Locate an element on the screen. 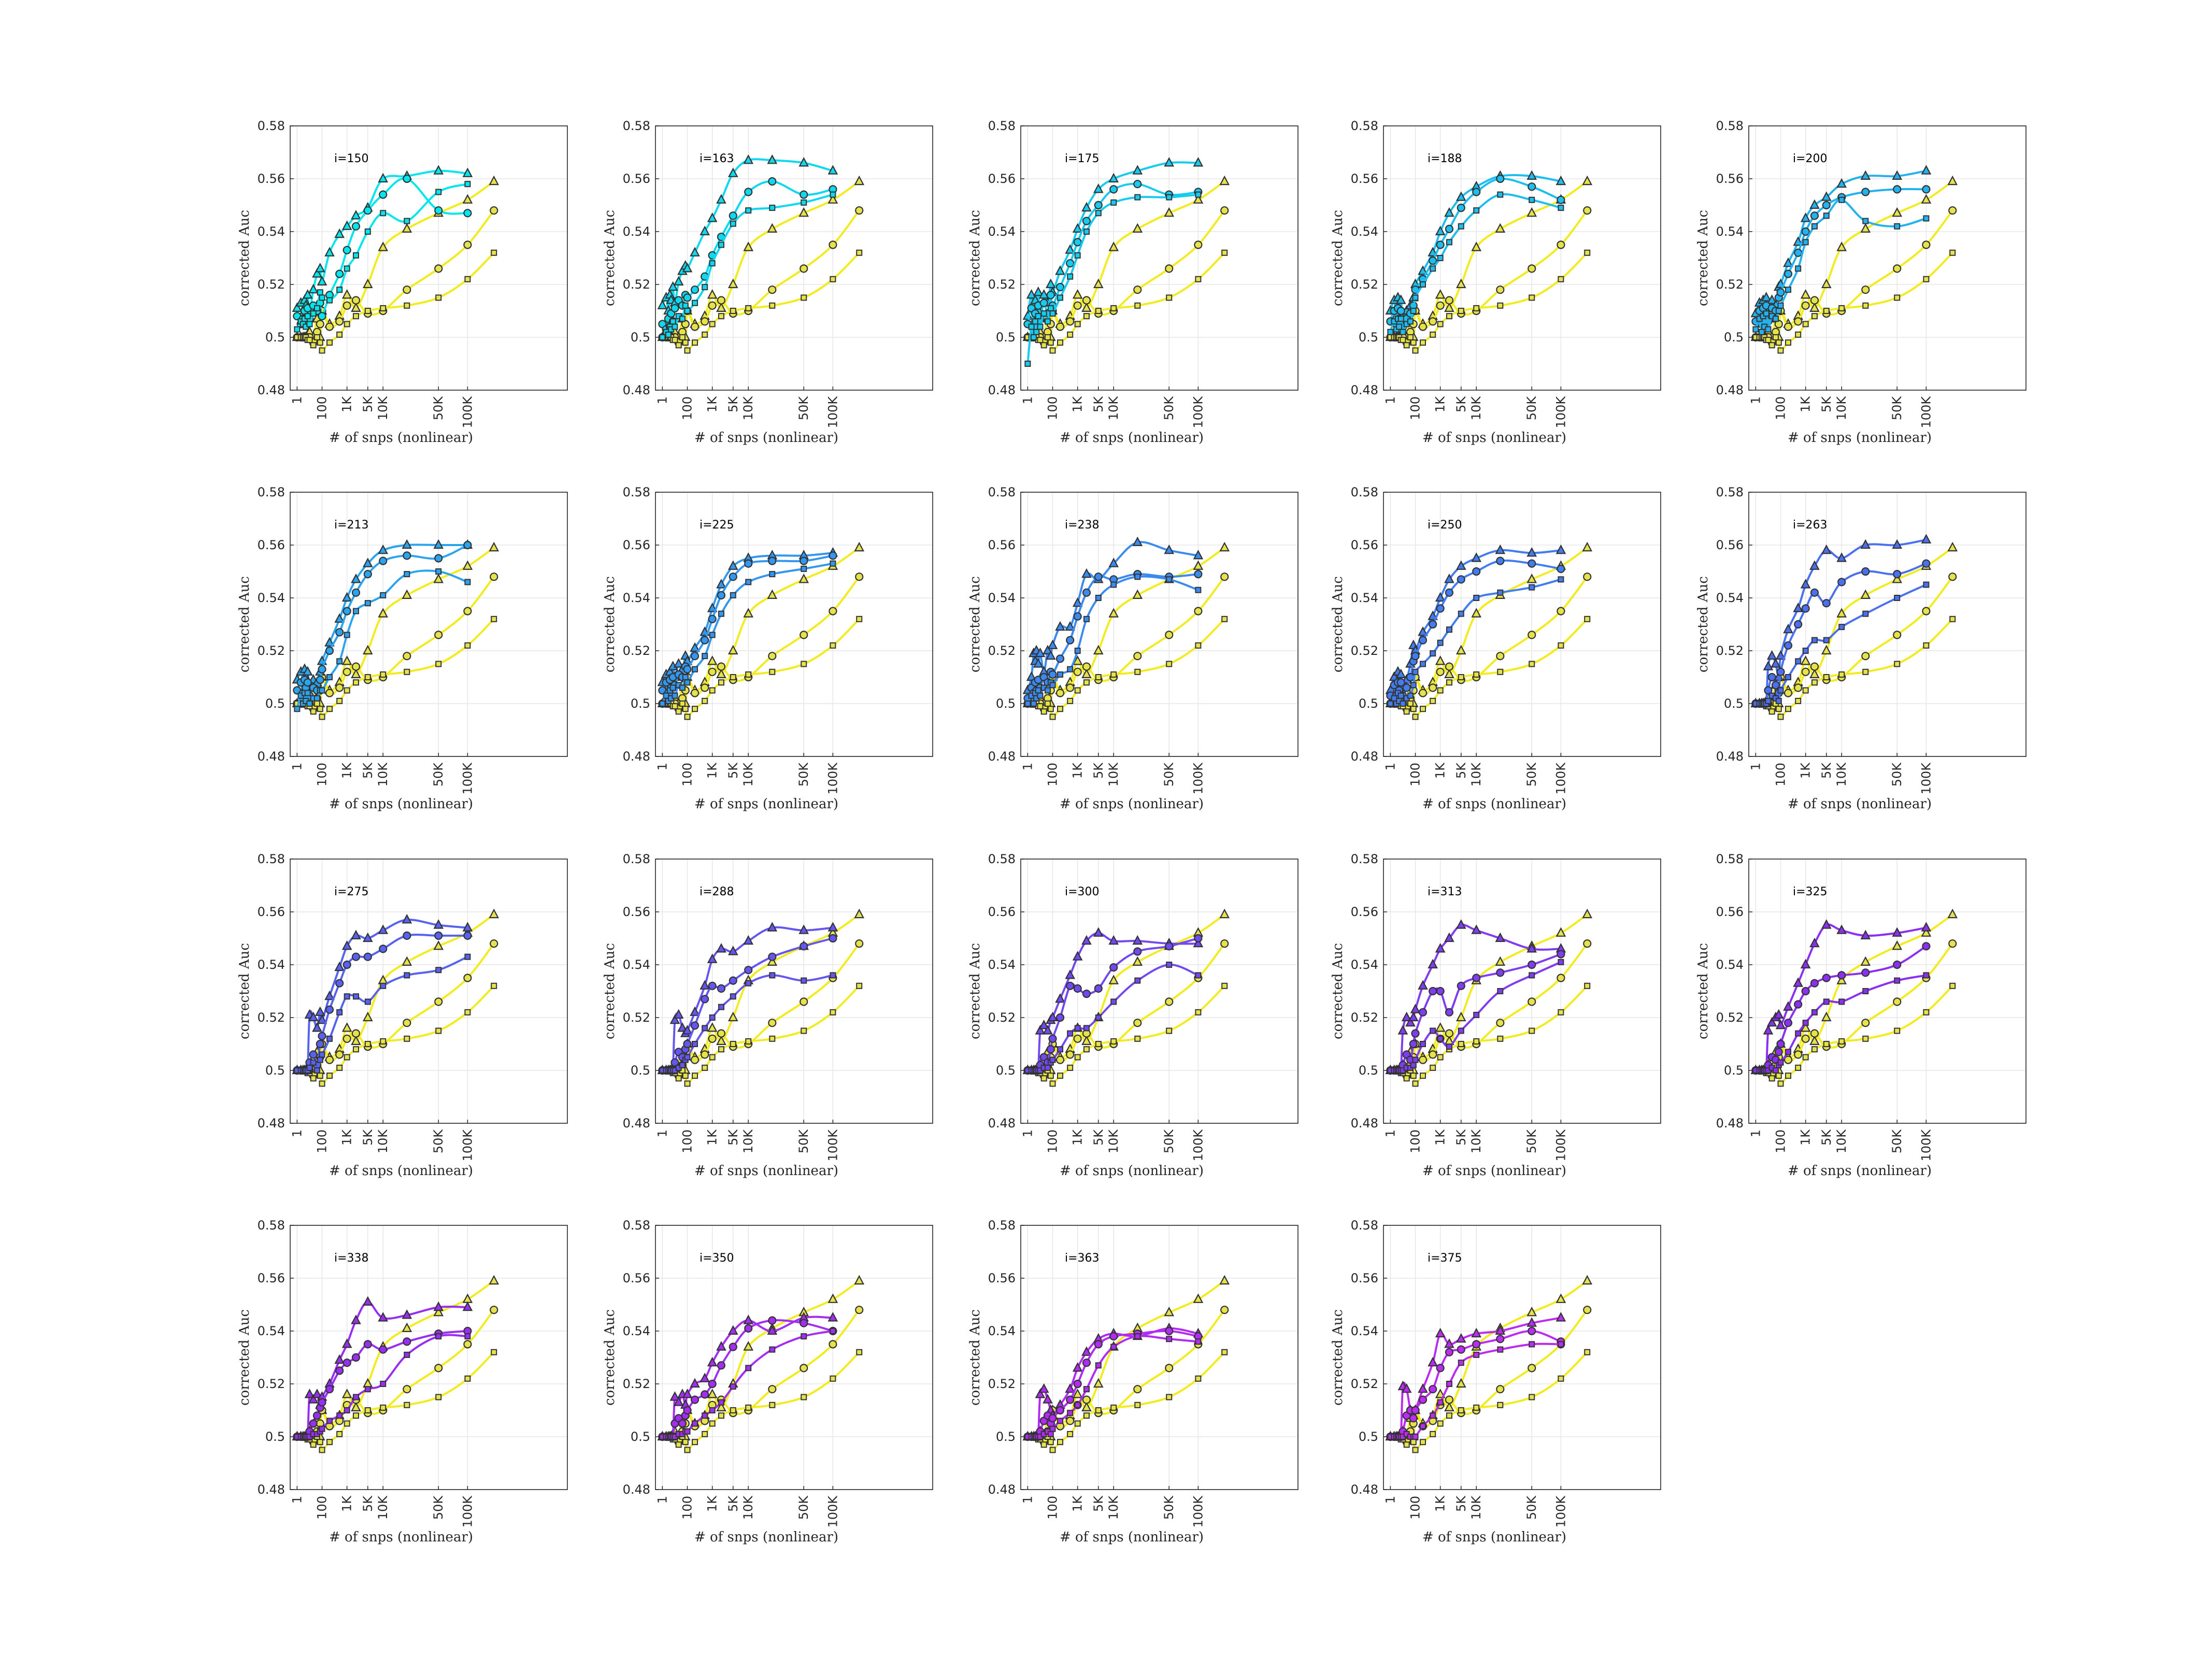 Image resolution: width=2212 pixels, height=1659 pixels. y-axis-label: corrected Auc is located at coordinates (610, 258).